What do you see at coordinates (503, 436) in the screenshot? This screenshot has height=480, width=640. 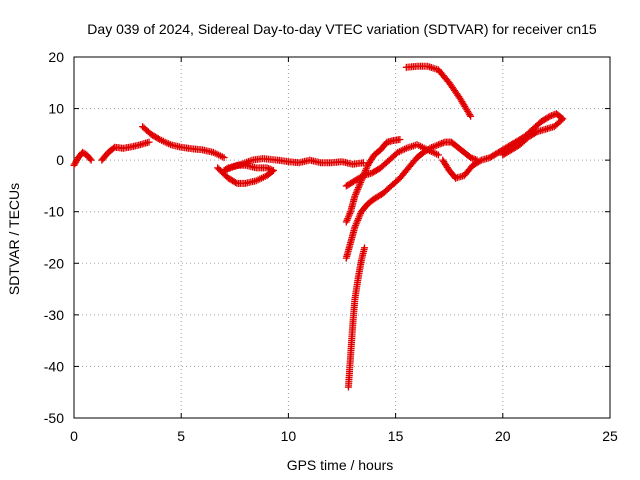 I see `x-tick-label: 20` at bounding box center [503, 436].